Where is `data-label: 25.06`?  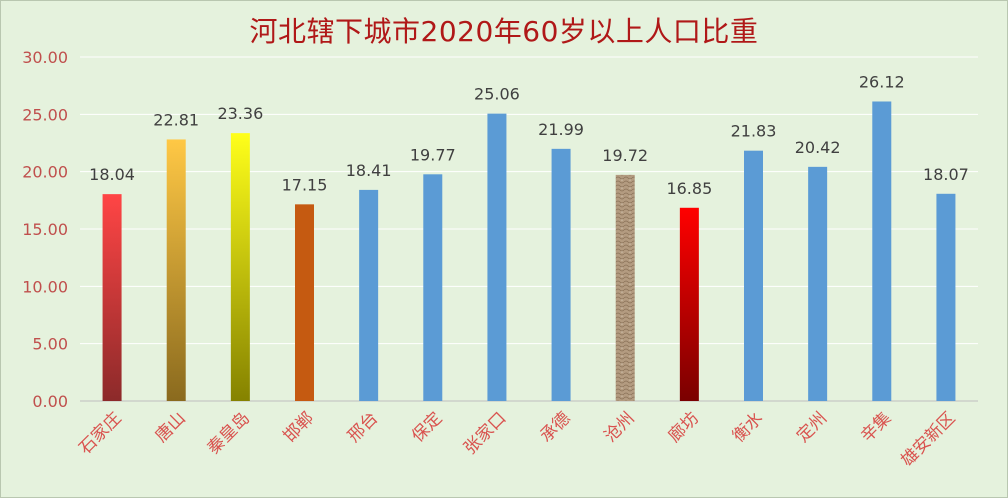
data-label: 25.06 is located at coordinates (497, 94).